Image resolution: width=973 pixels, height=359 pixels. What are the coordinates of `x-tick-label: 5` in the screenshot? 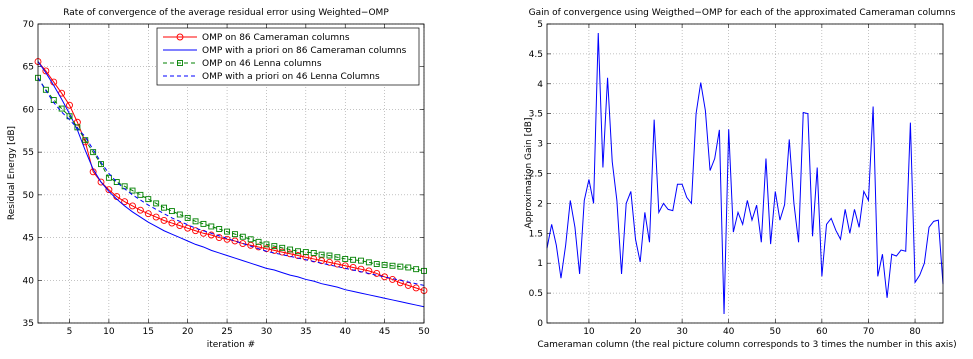 It's located at (70, 332).